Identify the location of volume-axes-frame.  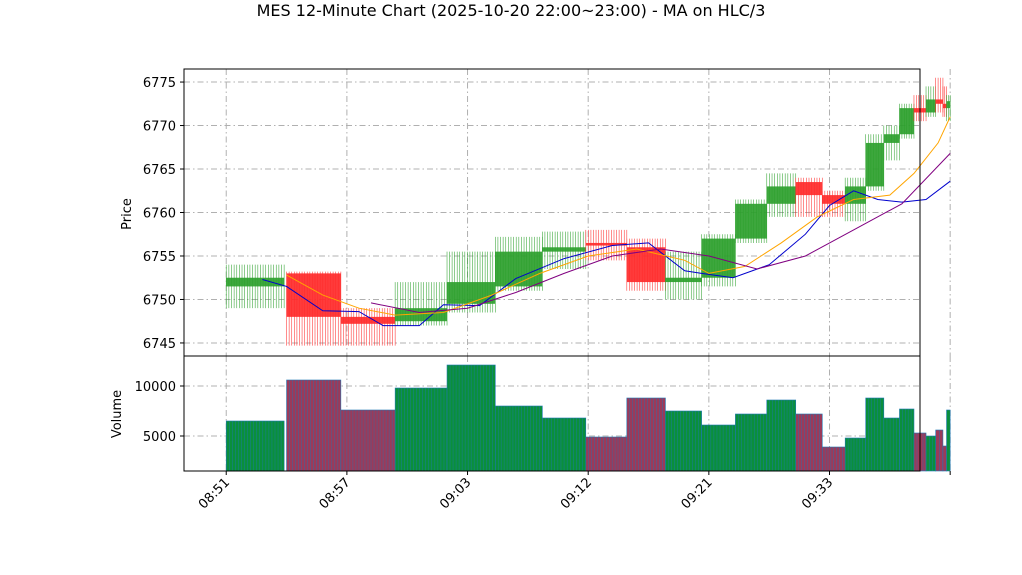
(552, 413).